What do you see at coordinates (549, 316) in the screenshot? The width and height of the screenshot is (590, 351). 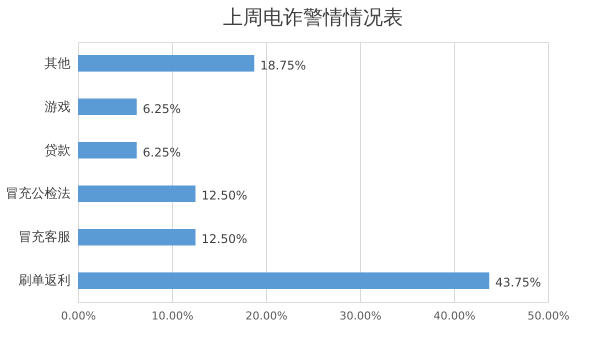 I see `x-tick-label: 50.00%` at bounding box center [549, 316].